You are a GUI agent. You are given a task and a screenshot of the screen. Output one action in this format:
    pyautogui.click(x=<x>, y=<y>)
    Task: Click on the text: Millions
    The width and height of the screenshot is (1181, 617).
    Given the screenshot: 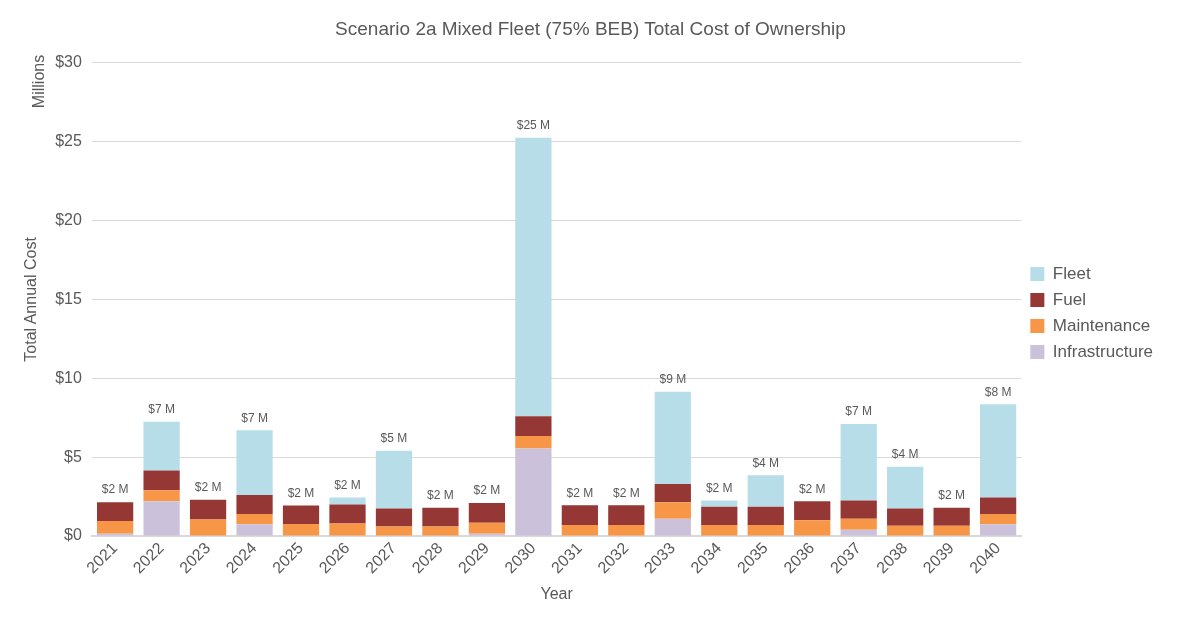 What is the action you would take?
    pyautogui.click(x=39, y=81)
    